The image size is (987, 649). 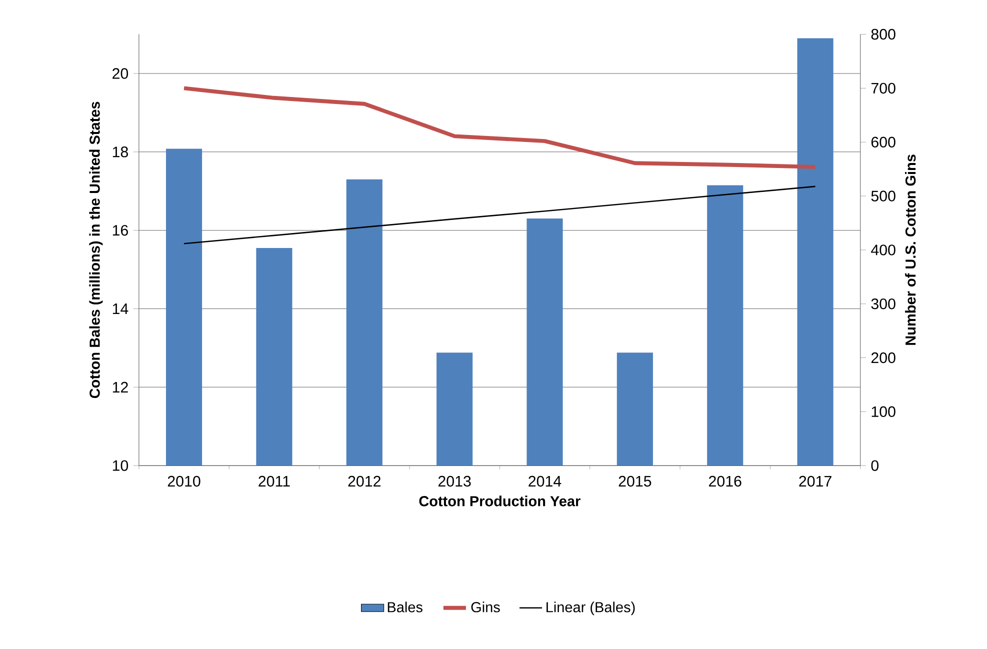 What do you see at coordinates (485, 607) in the screenshot?
I see `legend-label: Gins` at bounding box center [485, 607].